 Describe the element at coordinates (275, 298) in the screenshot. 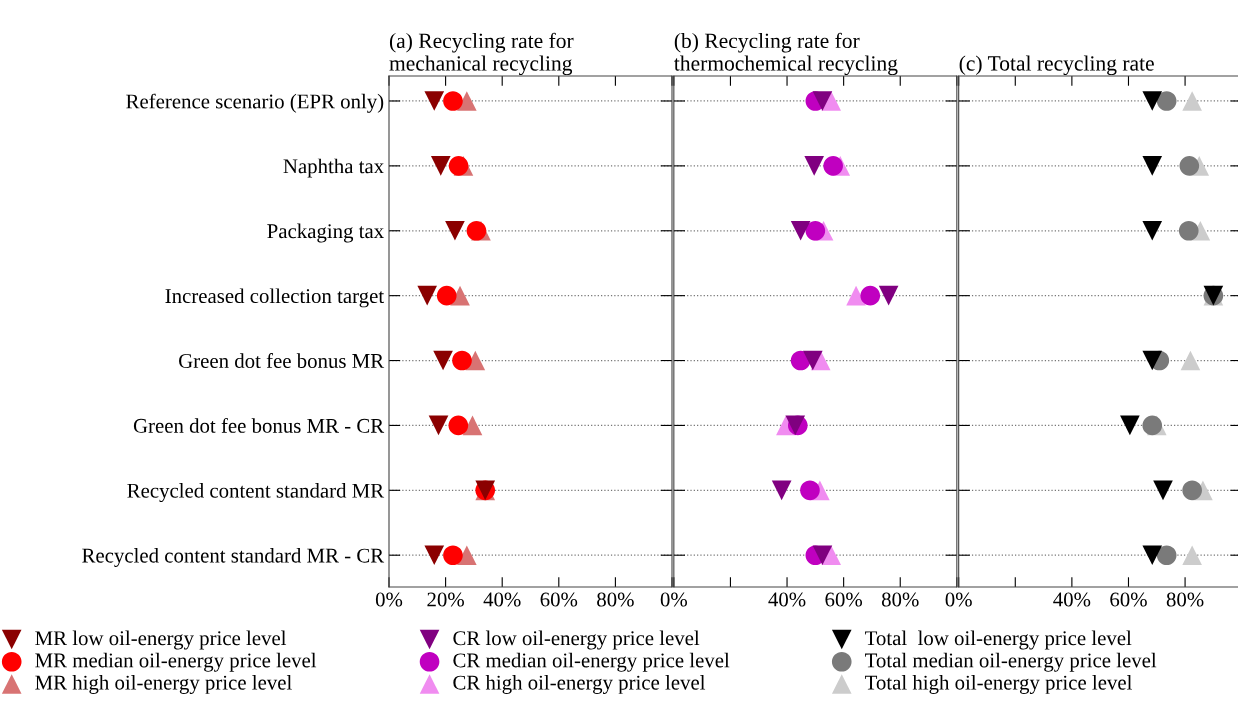

I see `y-tick-label: Increased collection target` at that location.